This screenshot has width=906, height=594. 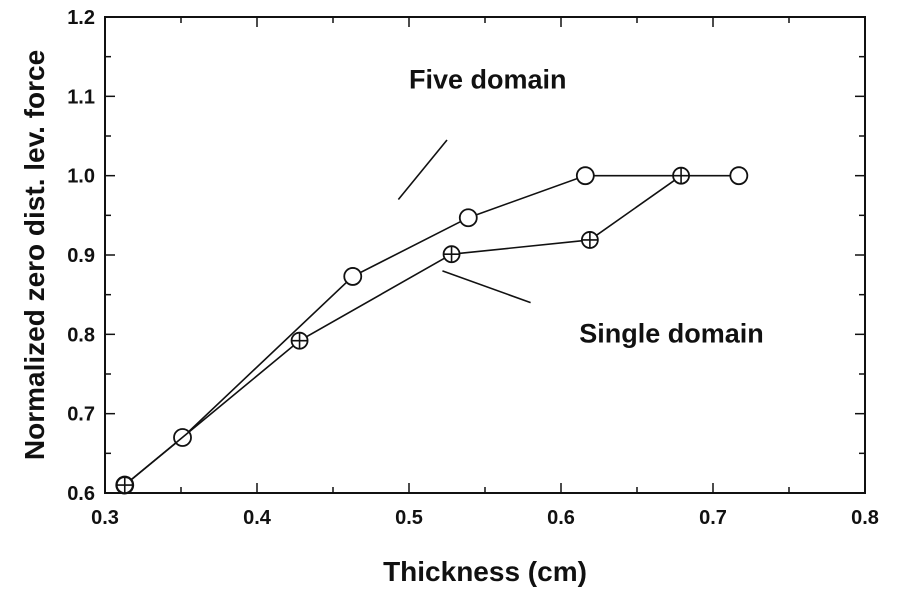 What do you see at coordinates (488, 79) in the screenshot?
I see `annotation-label: Five domain` at bounding box center [488, 79].